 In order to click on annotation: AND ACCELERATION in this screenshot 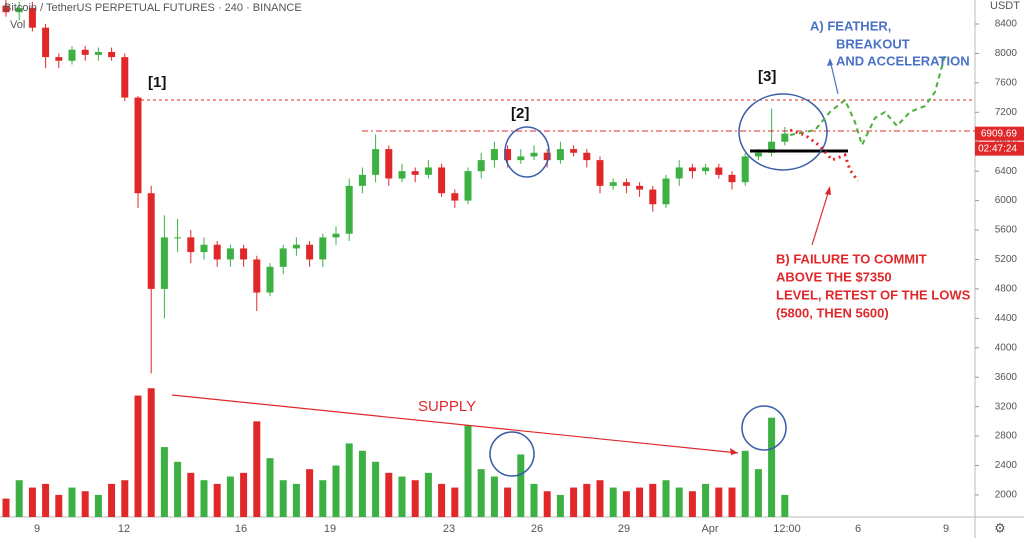, I will do `click(903, 60)`.